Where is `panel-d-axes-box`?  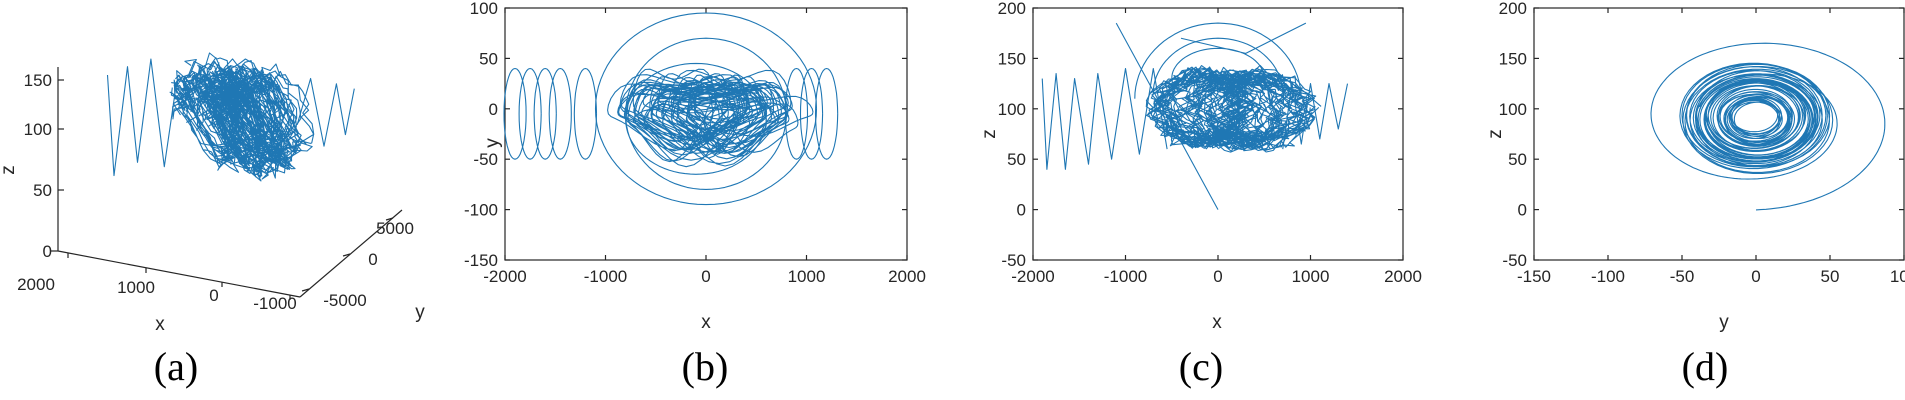 panel-d-axes-box is located at coordinates (1719, 134).